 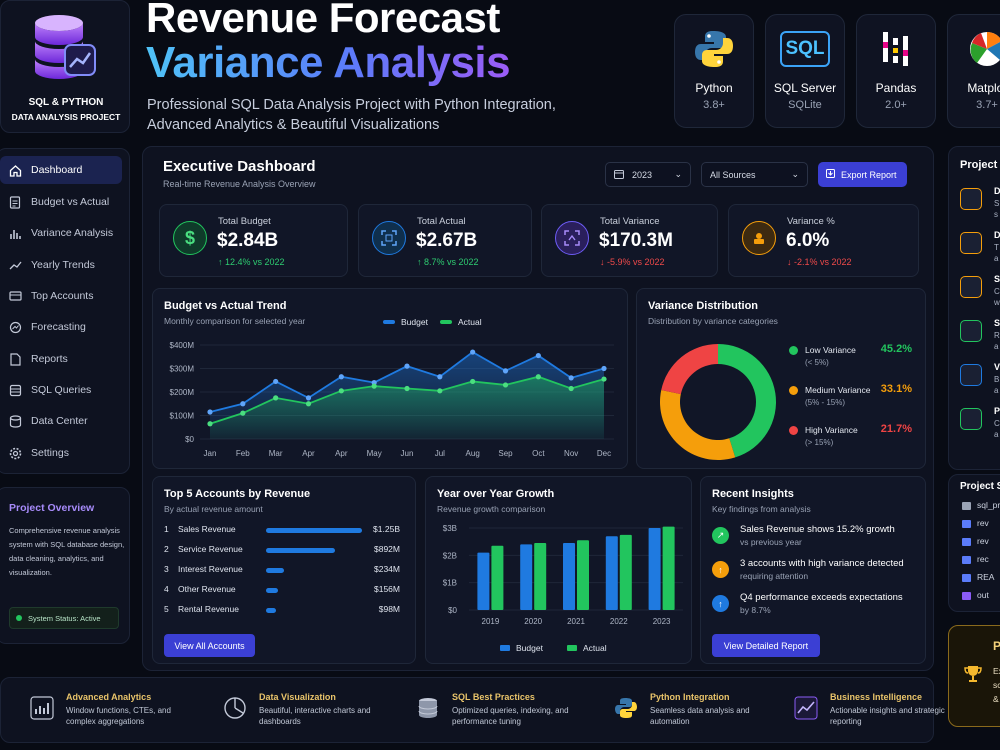 What do you see at coordinates (975, 559) in the screenshot?
I see `tree-item: rec` at bounding box center [975, 559].